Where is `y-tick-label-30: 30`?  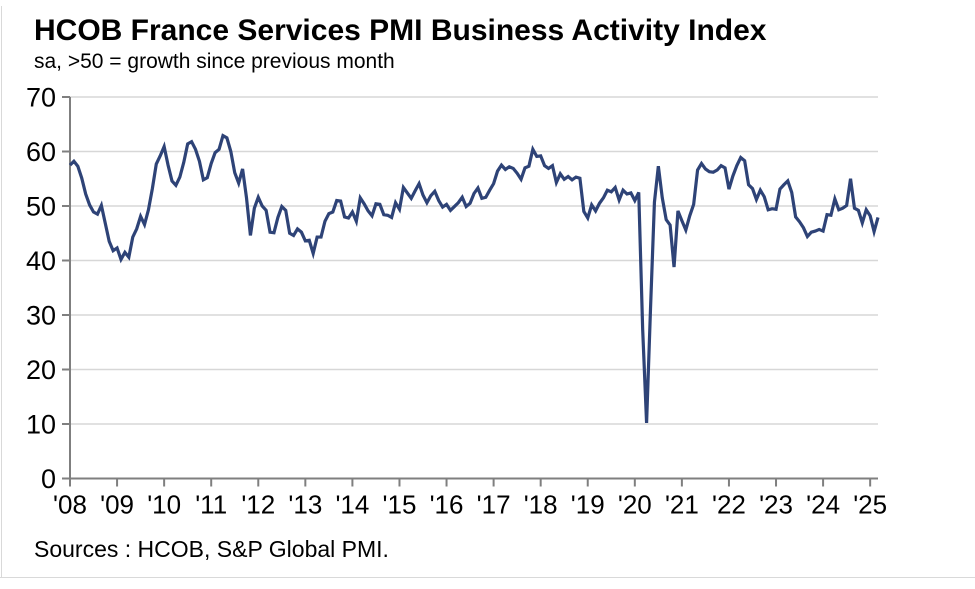
y-tick-label-30: 30 is located at coordinates (41, 316).